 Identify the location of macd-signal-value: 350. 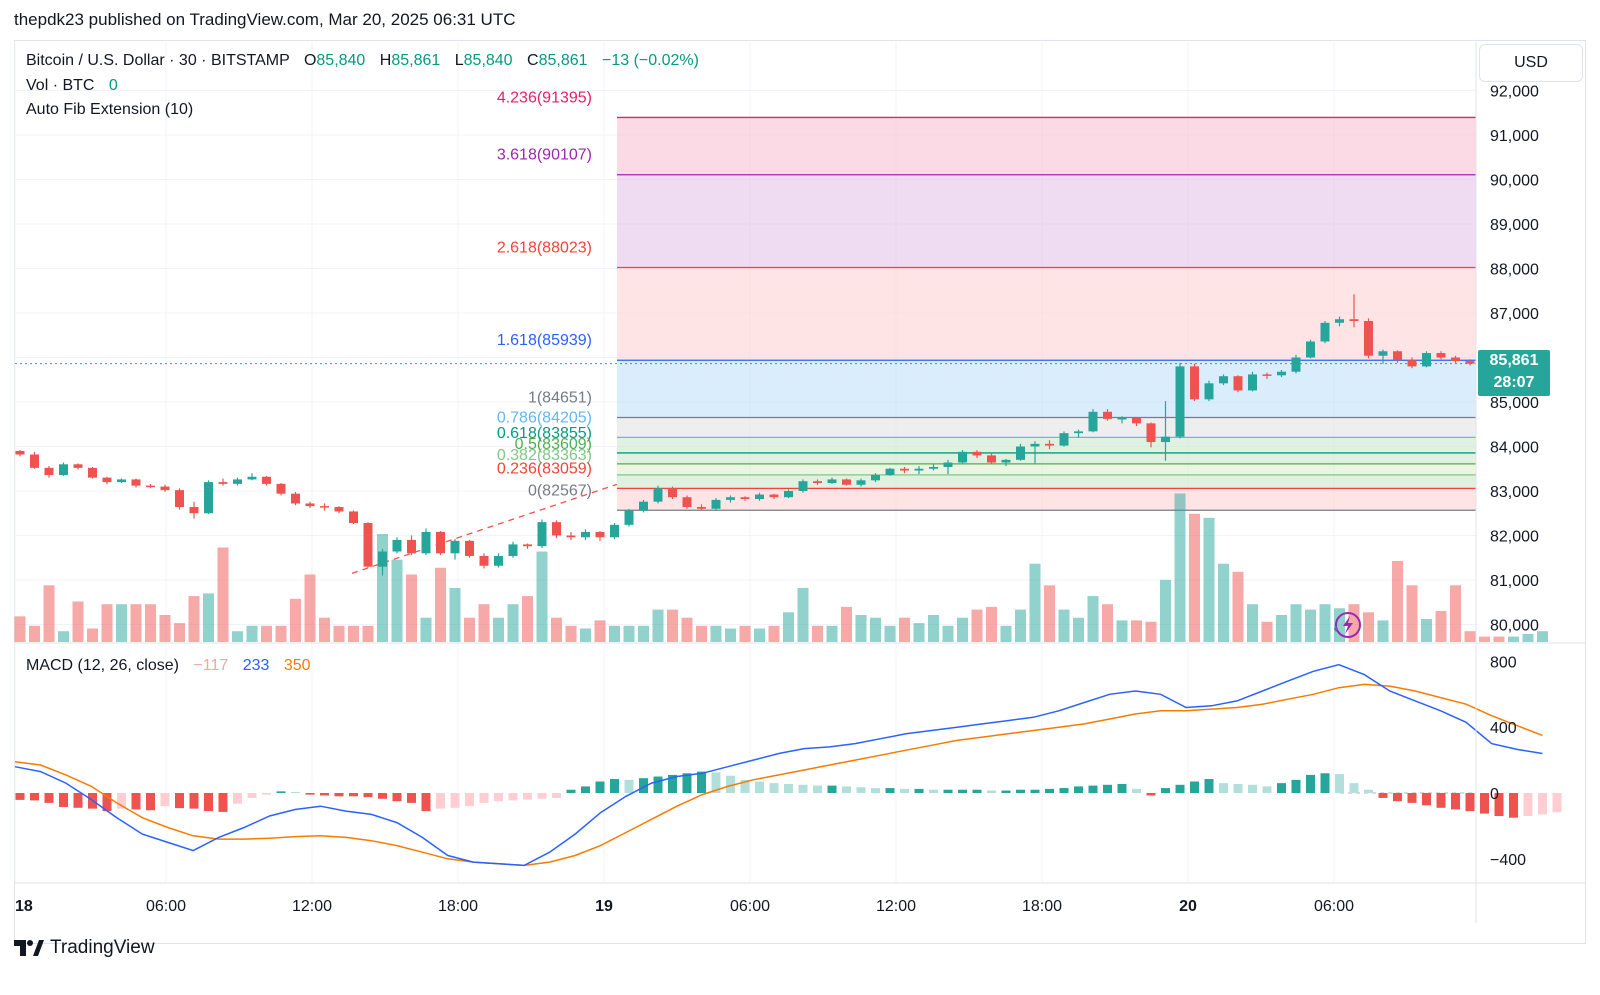
(297, 665).